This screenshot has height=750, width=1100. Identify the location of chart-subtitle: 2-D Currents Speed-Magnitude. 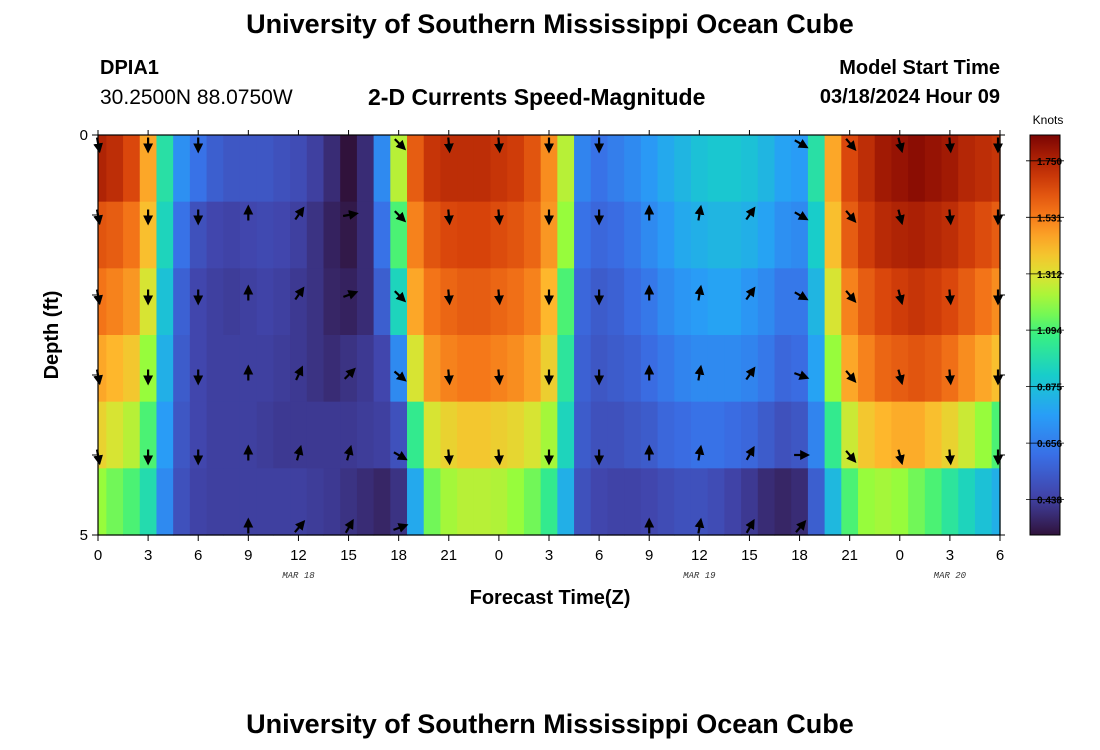
(537, 97).